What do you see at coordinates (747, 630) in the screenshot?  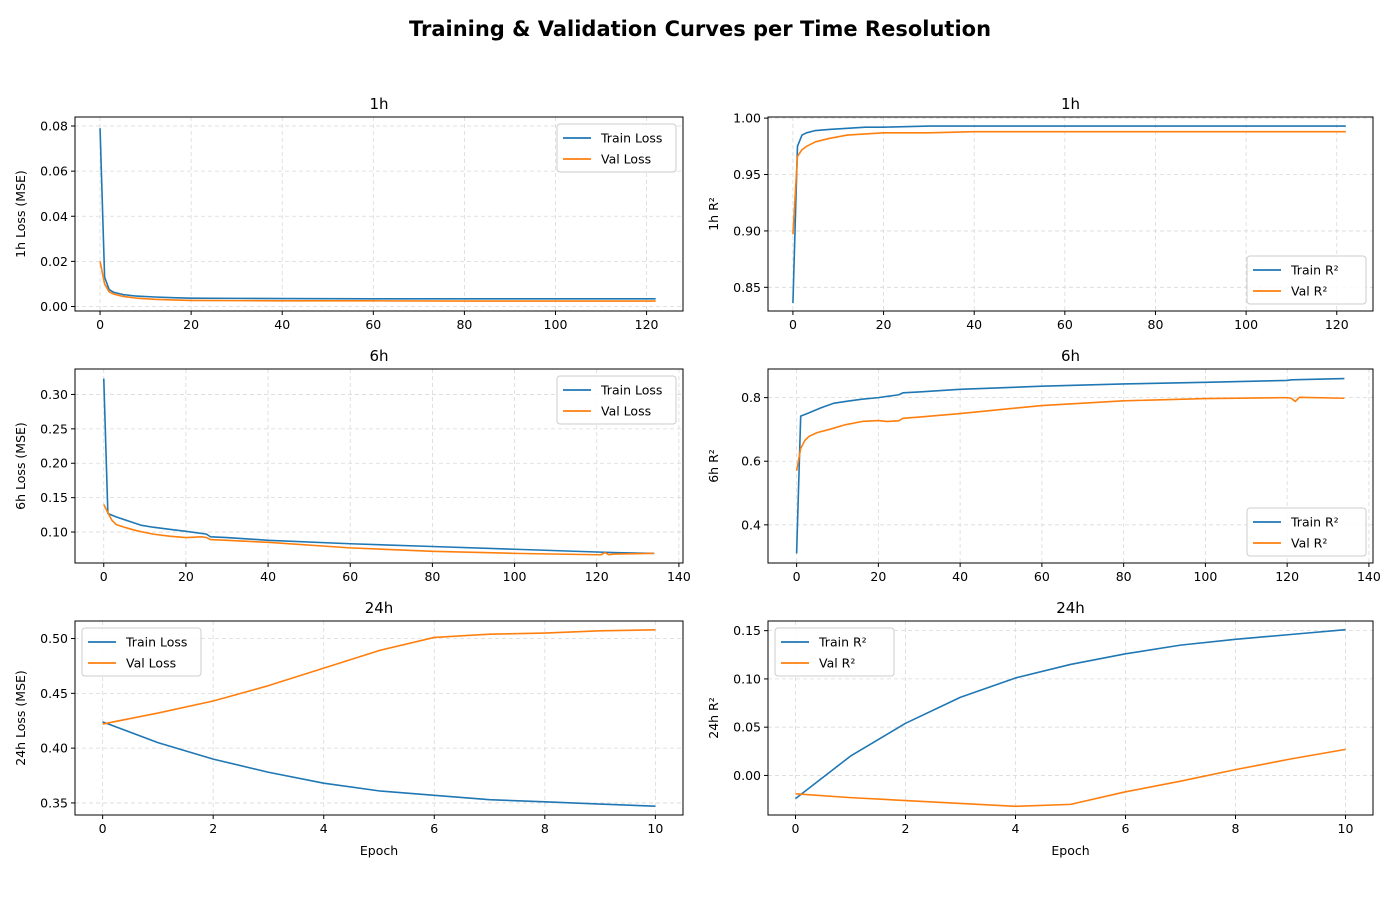 I see `y-tick-label: 0.15` at bounding box center [747, 630].